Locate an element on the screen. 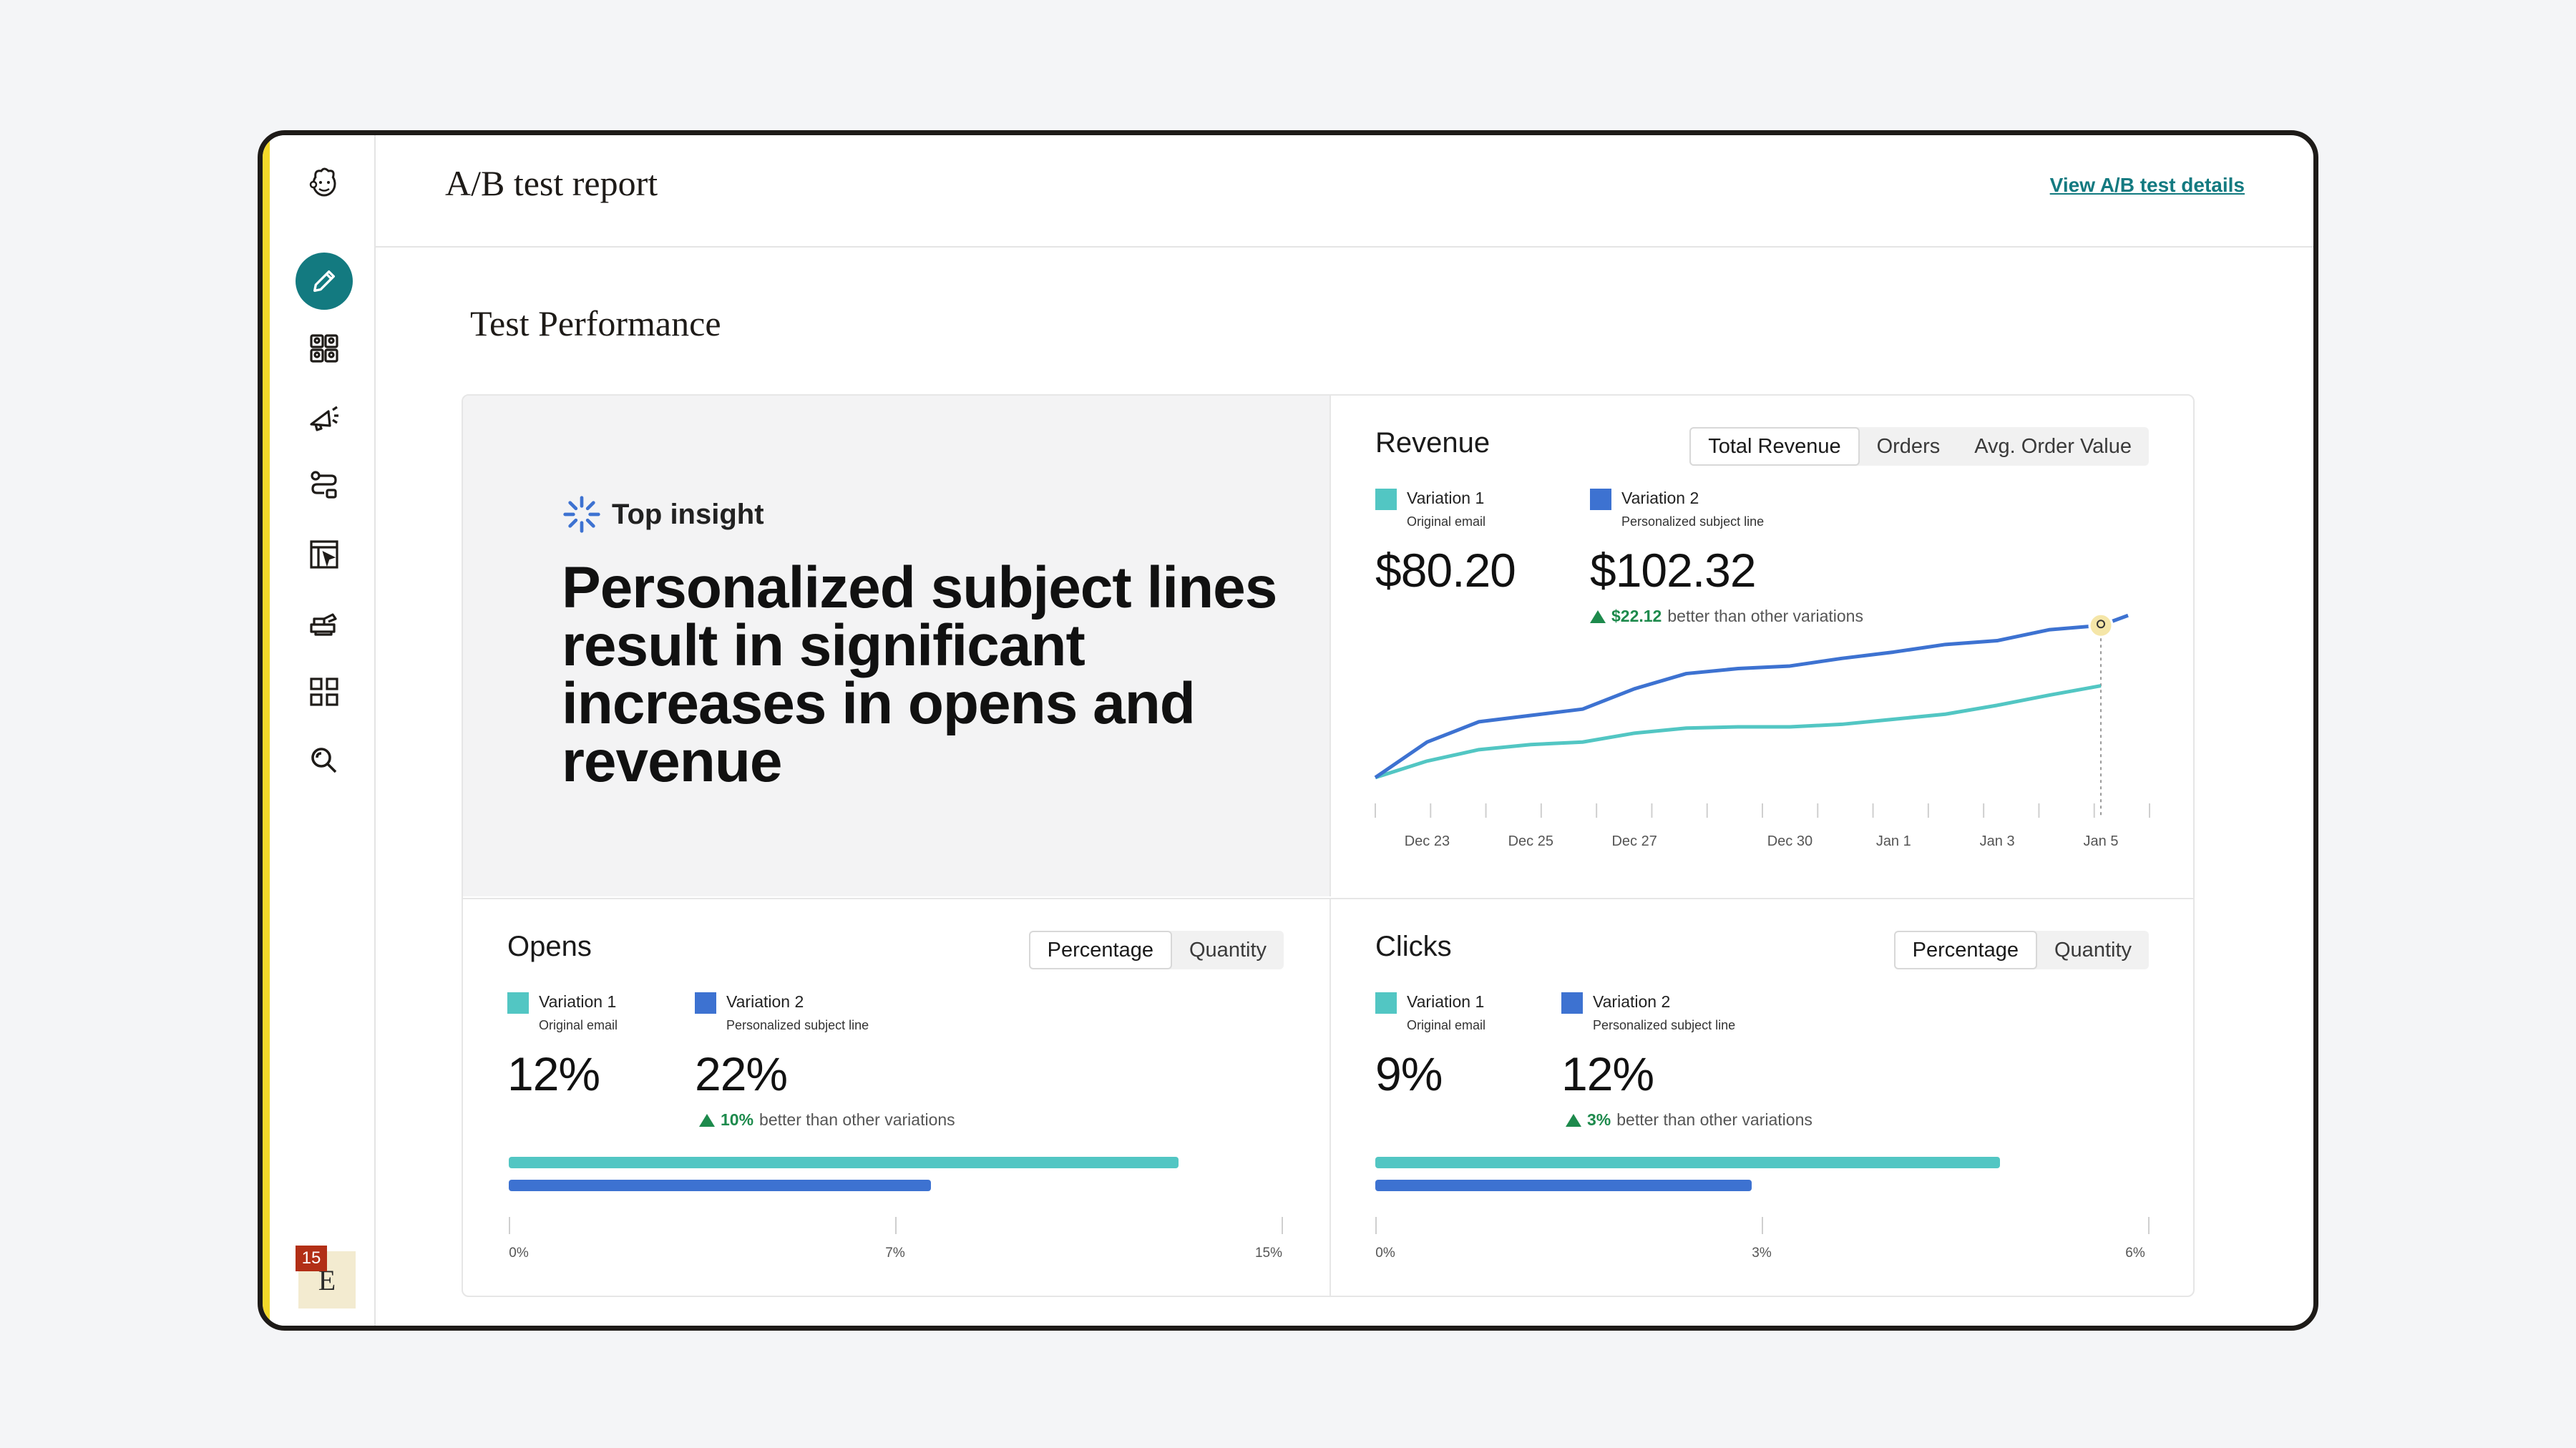 This screenshot has width=2576, height=1448. search-button is located at coordinates (324, 760).